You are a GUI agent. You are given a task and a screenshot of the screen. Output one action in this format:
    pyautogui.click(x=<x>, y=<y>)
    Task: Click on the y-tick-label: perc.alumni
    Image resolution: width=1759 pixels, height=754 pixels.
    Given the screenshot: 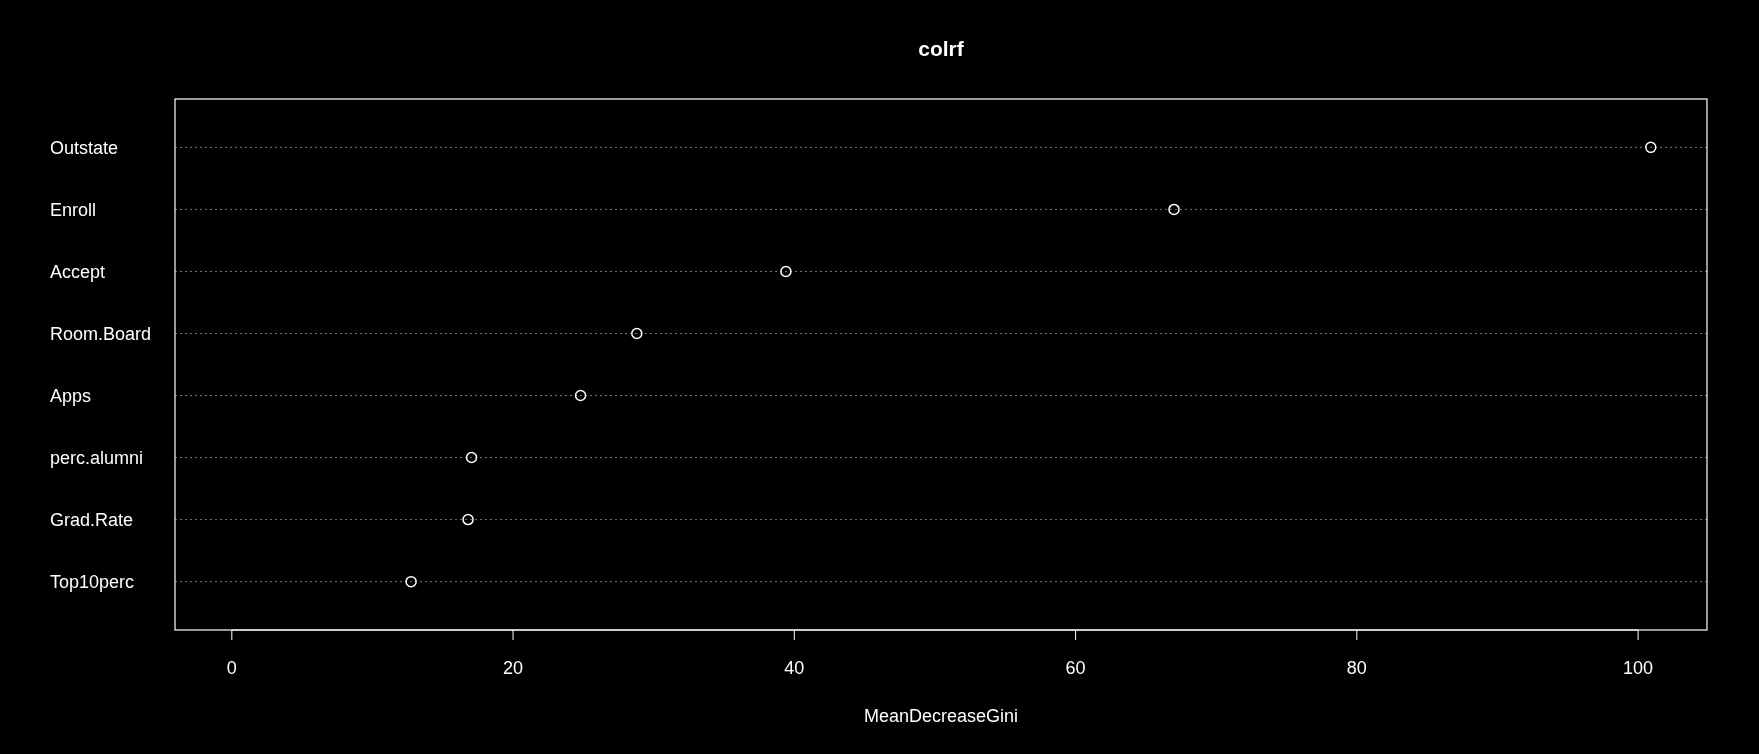 What is the action you would take?
    pyautogui.click(x=97, y=457)
    